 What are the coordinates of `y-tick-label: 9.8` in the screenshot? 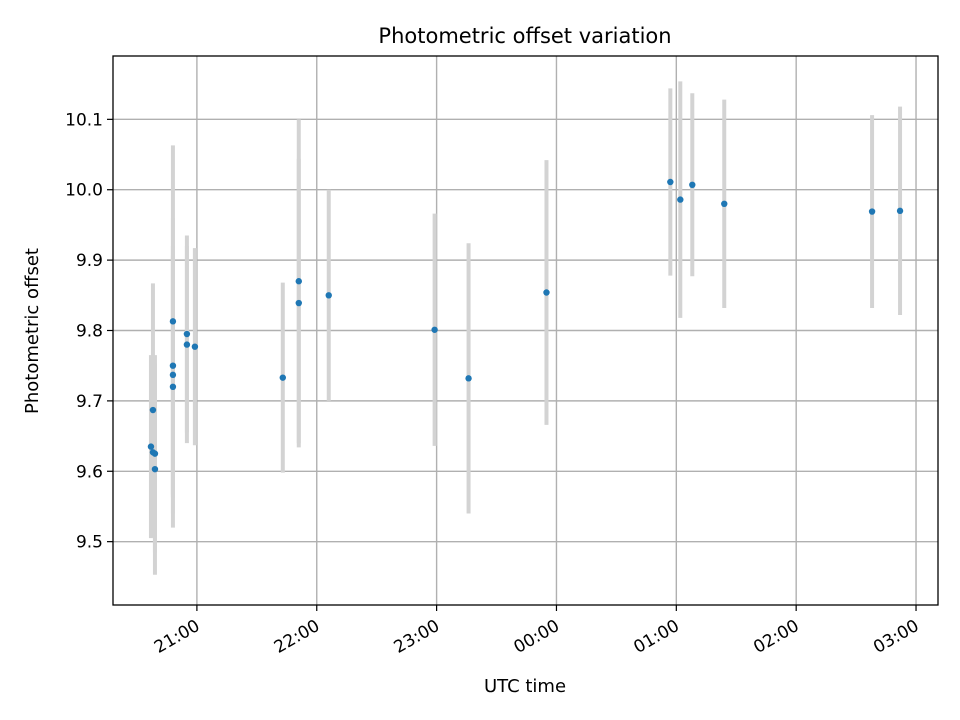 It's located at (89, 332).